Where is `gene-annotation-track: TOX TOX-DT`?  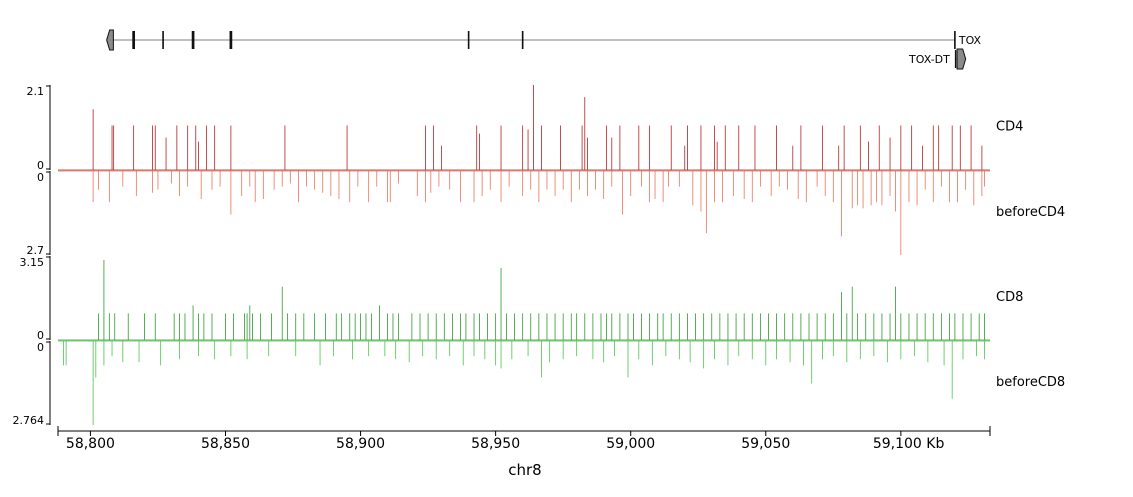
gene-annotation-track: TOX TOX-DT is located at coordinates (544, 49).